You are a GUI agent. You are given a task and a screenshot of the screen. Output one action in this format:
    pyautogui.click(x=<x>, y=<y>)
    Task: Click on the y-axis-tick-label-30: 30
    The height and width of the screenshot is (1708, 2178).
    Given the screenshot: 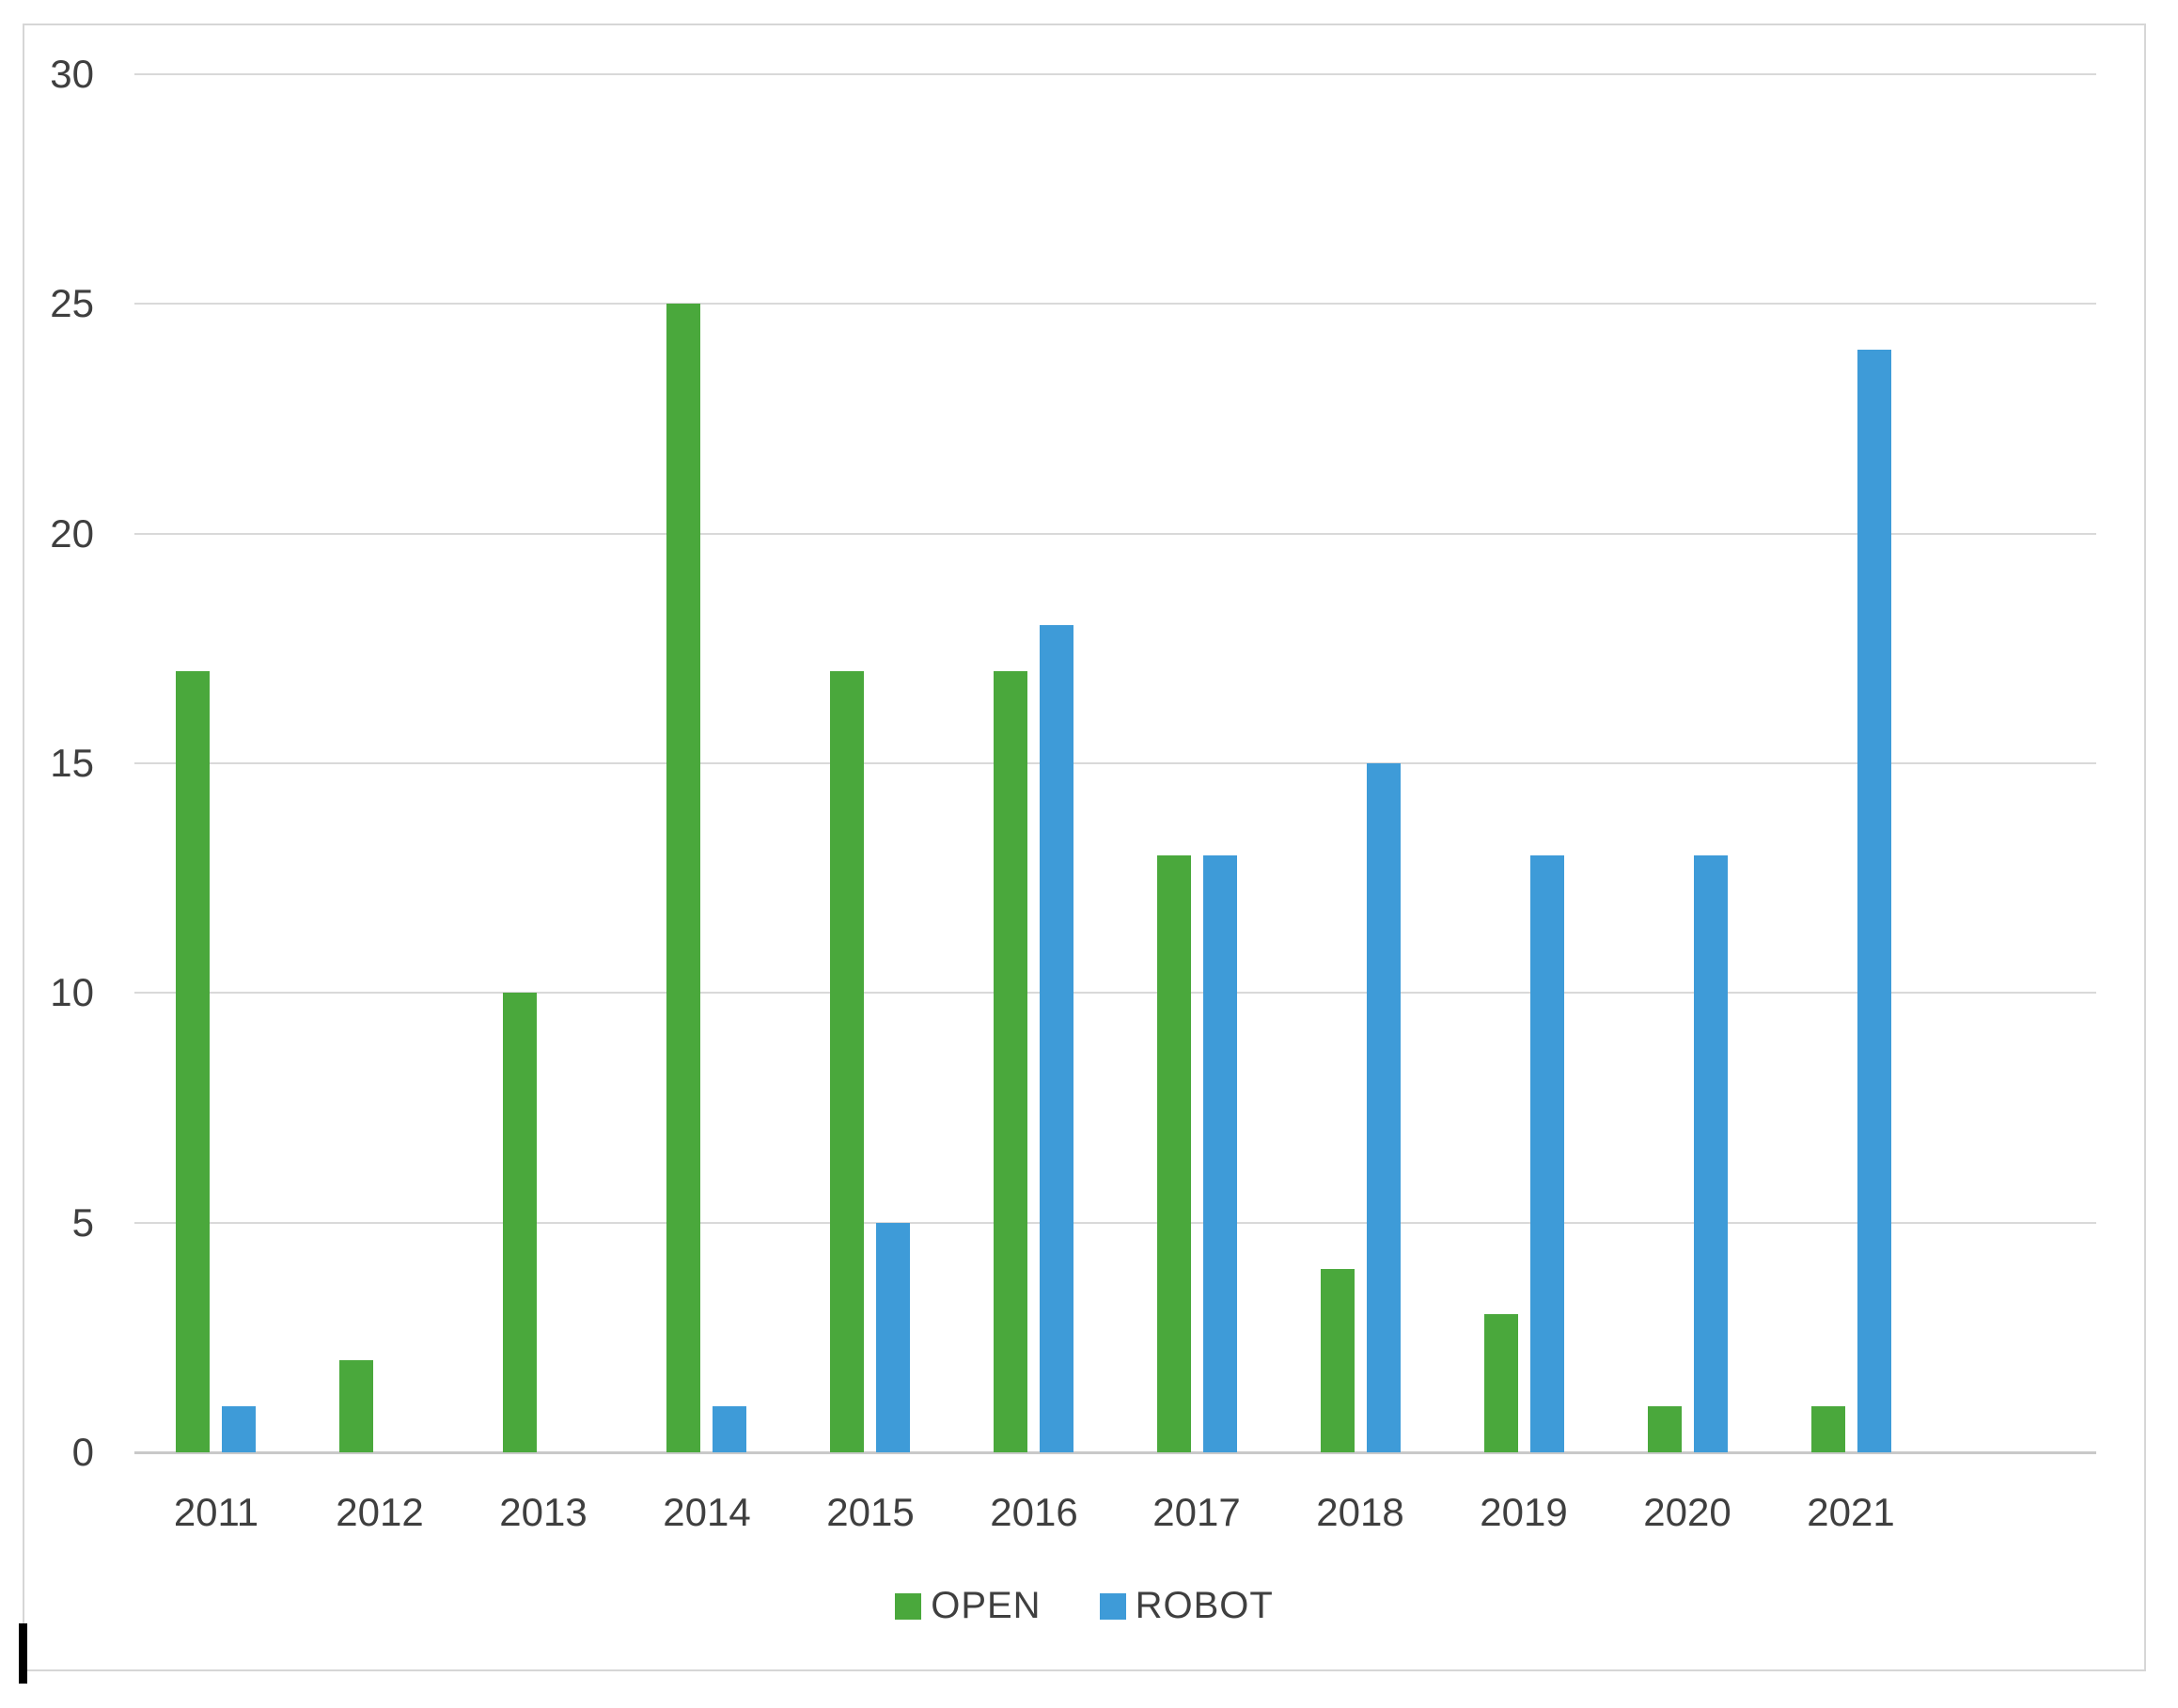 What is the action you would take?
    pyautogui.click(x=72, y=74)
    